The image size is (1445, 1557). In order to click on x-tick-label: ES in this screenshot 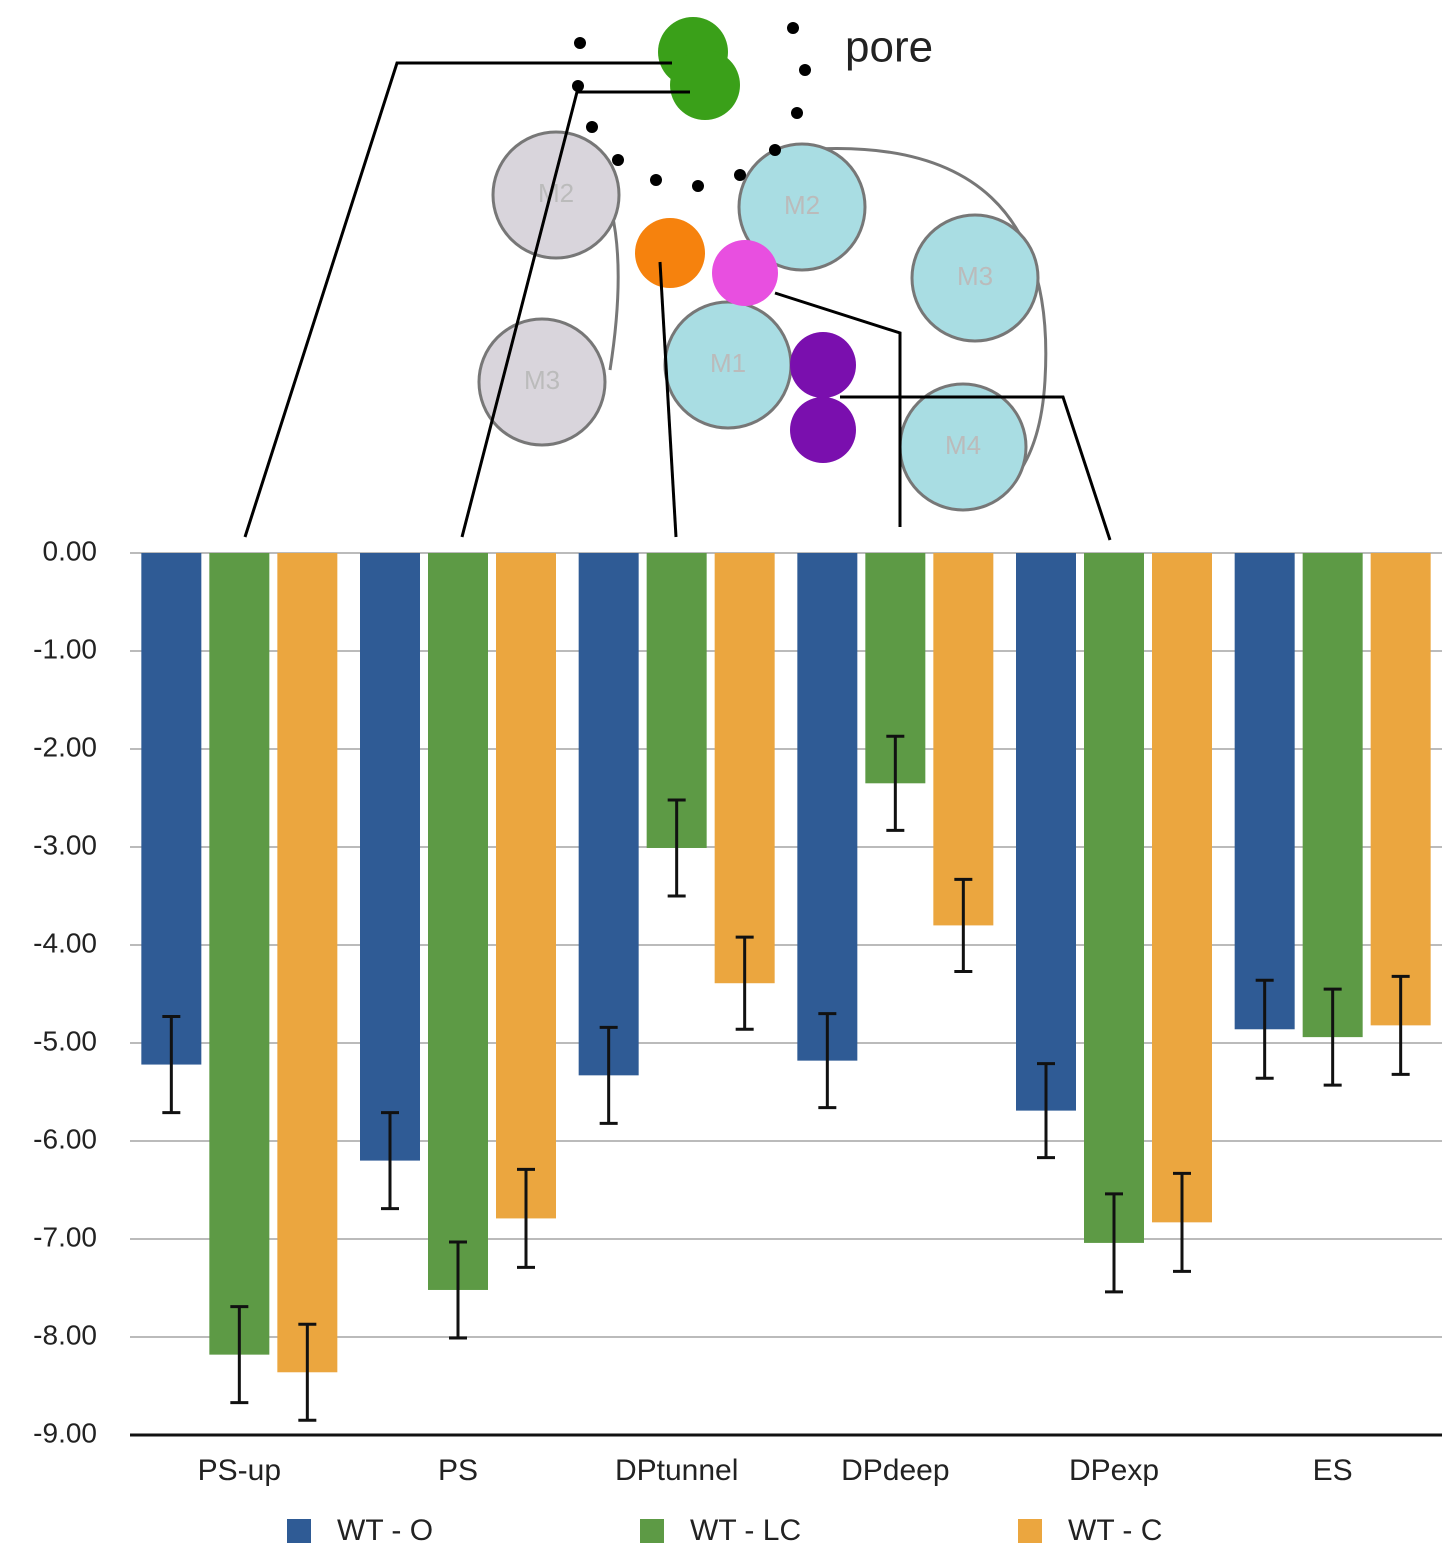, I will do `click(1333, 1470)`.